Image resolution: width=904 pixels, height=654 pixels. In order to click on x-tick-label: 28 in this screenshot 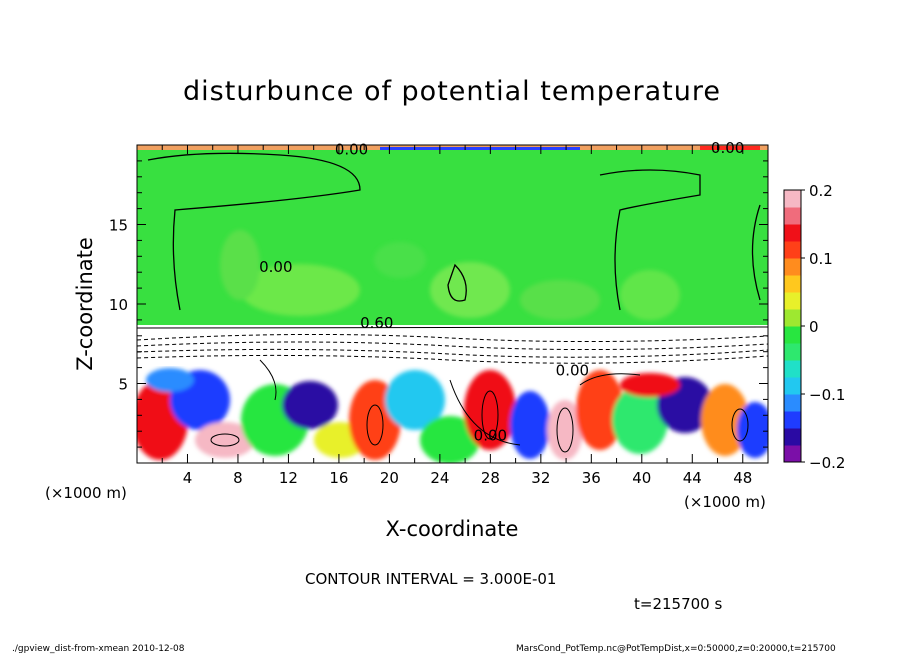, I will do `click(490, 478)`.